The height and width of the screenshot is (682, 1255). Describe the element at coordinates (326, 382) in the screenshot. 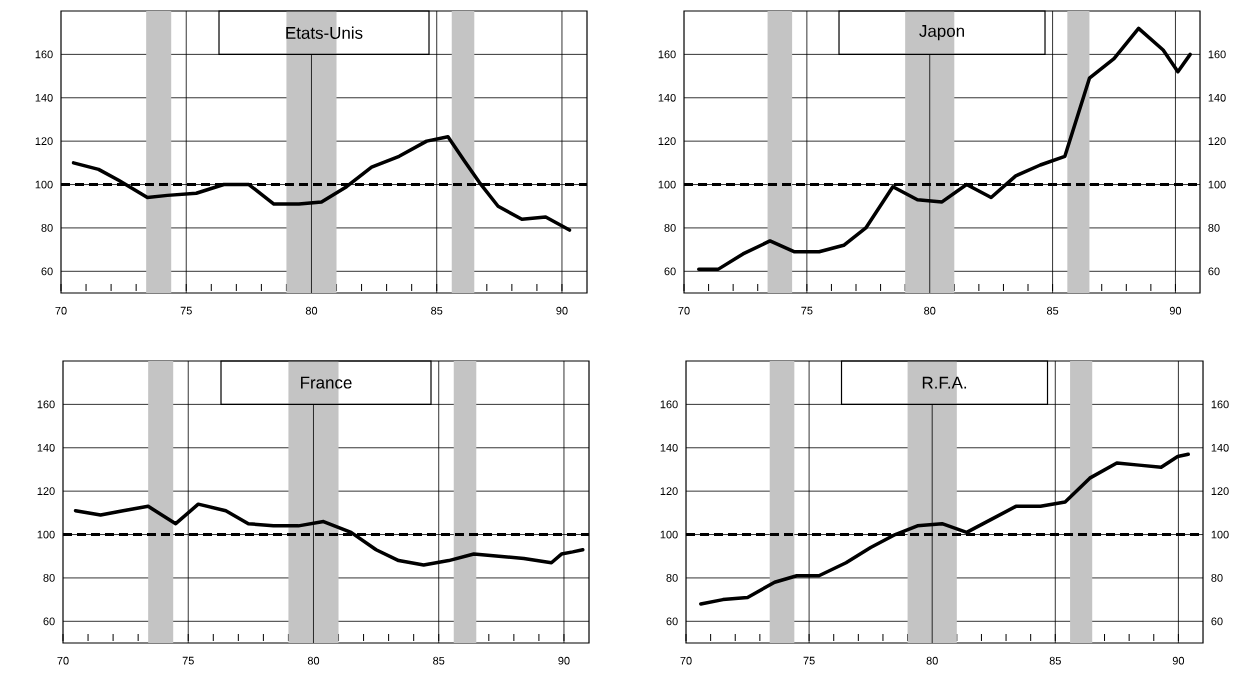

I see `text: France` at that location.